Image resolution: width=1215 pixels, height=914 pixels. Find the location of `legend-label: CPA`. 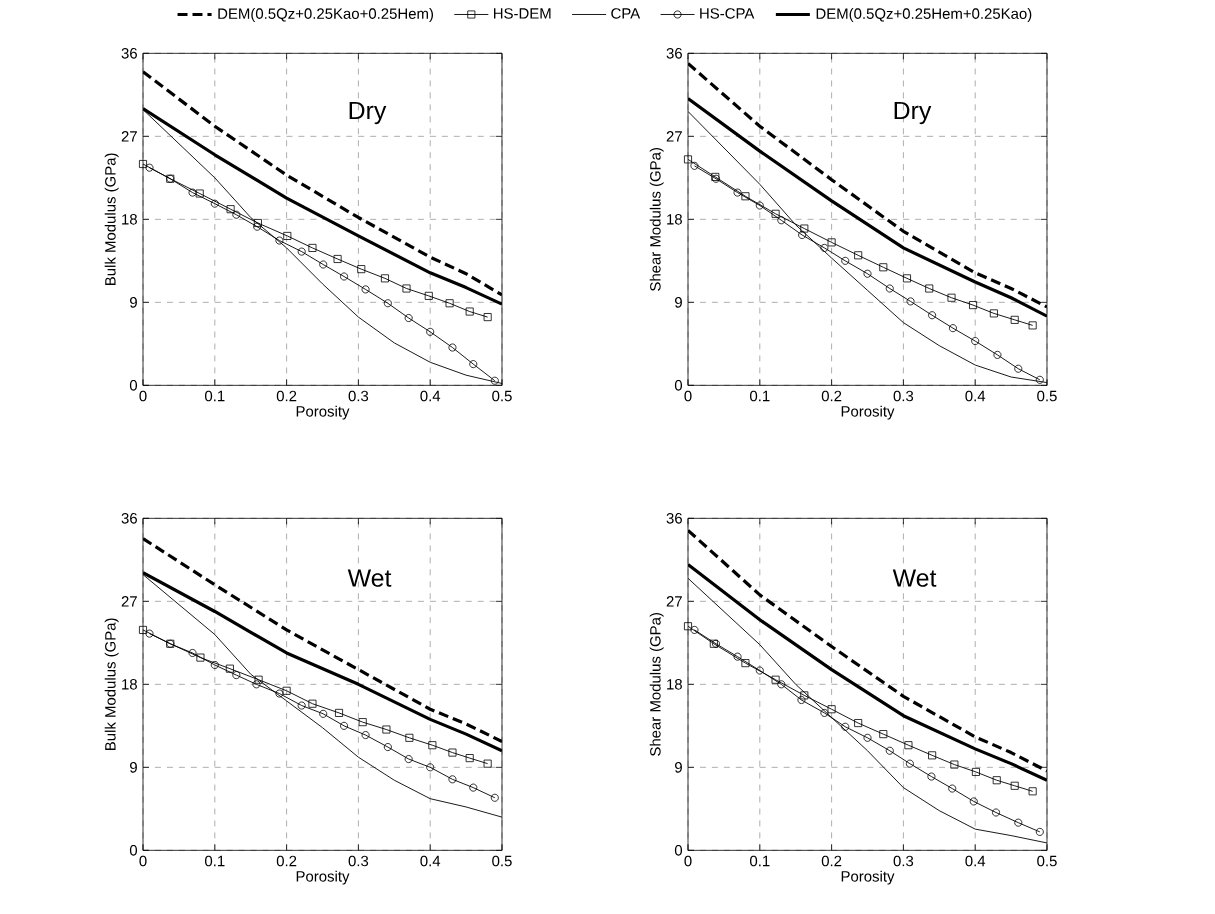

legend-label: CPA is located at coordinates (626, 13).